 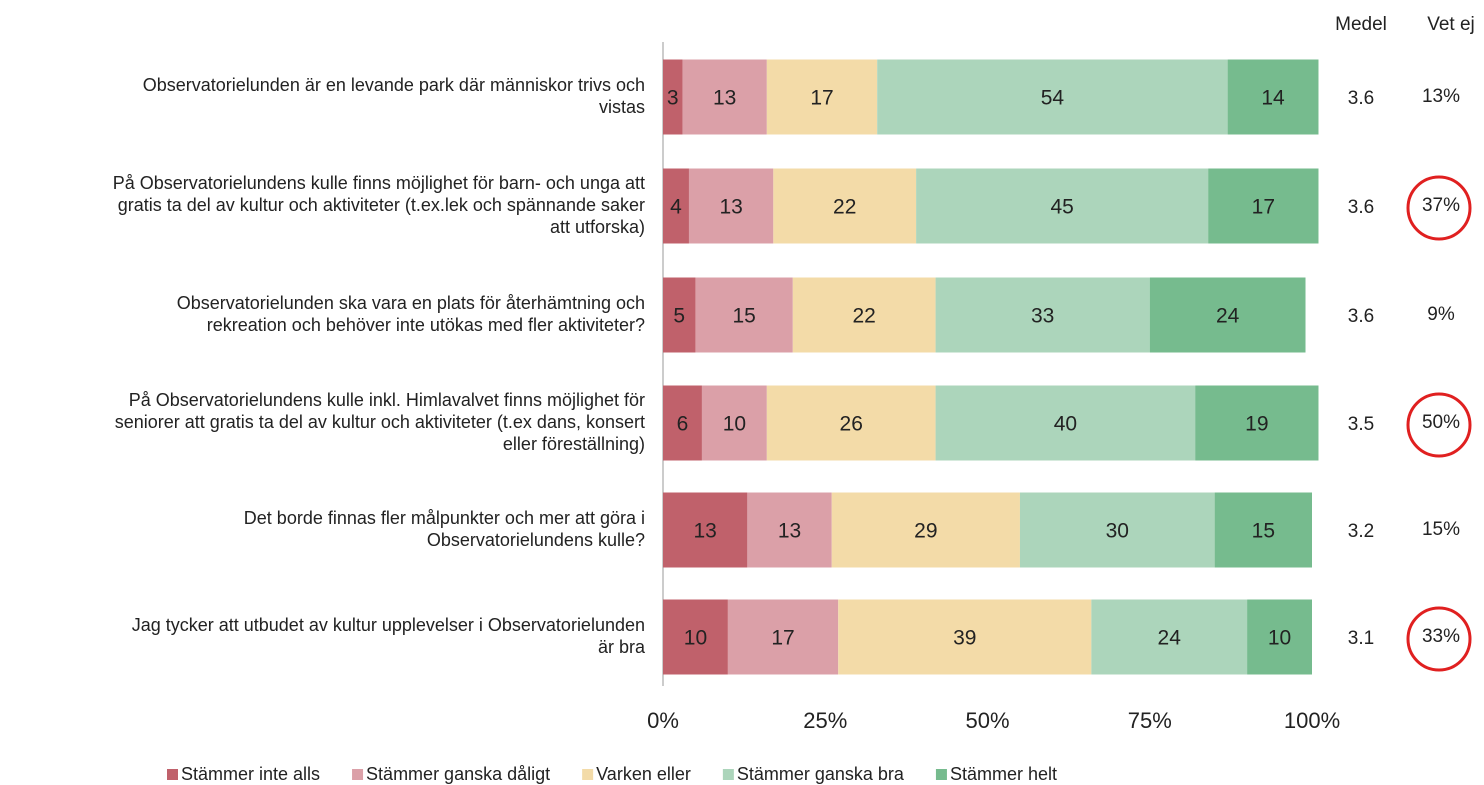 What do you see at coordinates (536, 540) in the screenshot?
I see `category-label: Observatorielundens kulle?` at bounding box center [536, 540].